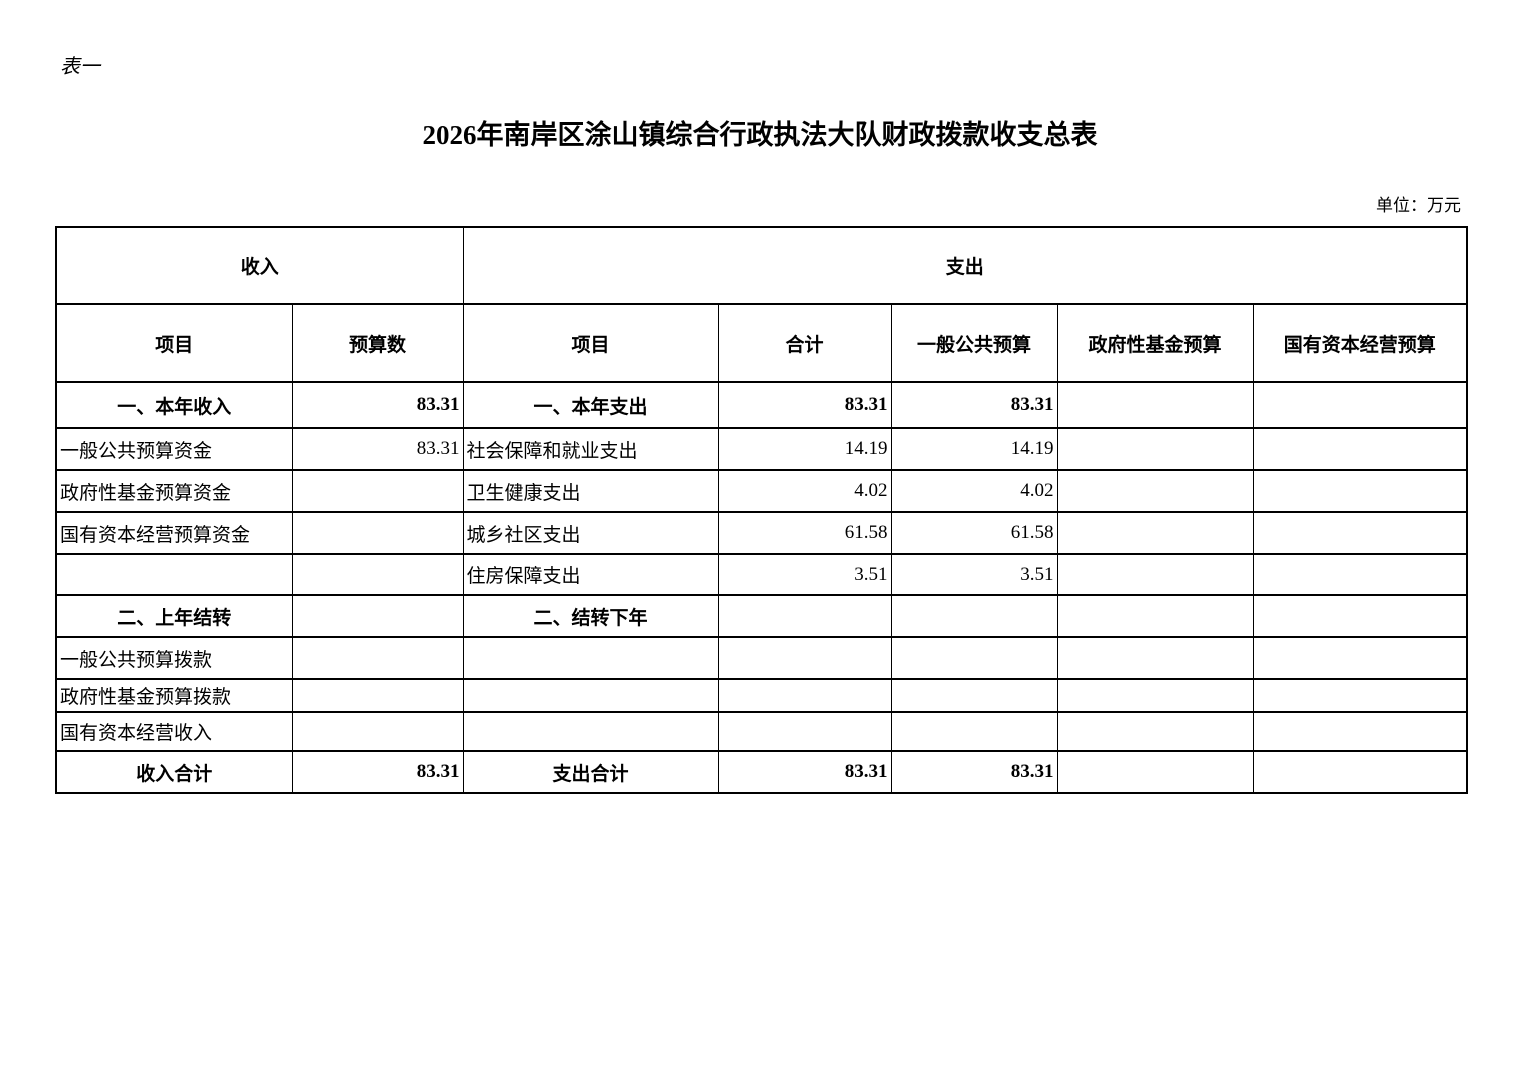 Image resolution: width=1520 pixels, height=1074 pixels. I want to click on exp-total-cell: 83.31, so click(804, 405).